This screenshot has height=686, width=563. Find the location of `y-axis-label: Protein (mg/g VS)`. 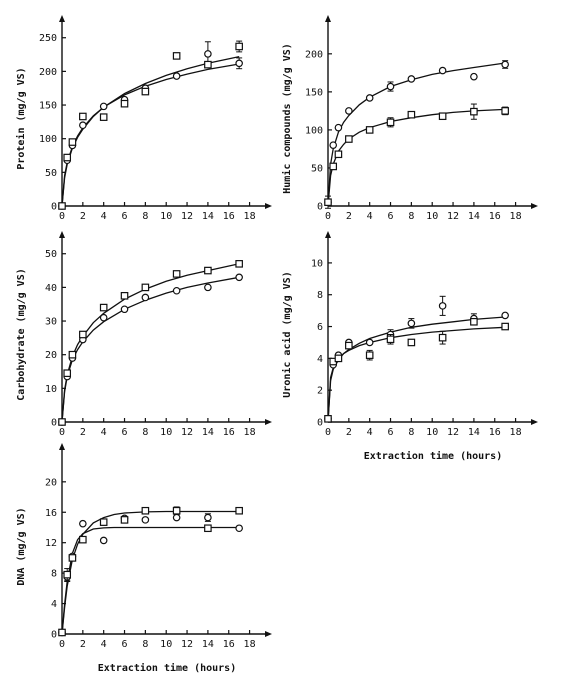

y-axis-label: Protein (mg/g VS) is located at coordinates (21, 118).